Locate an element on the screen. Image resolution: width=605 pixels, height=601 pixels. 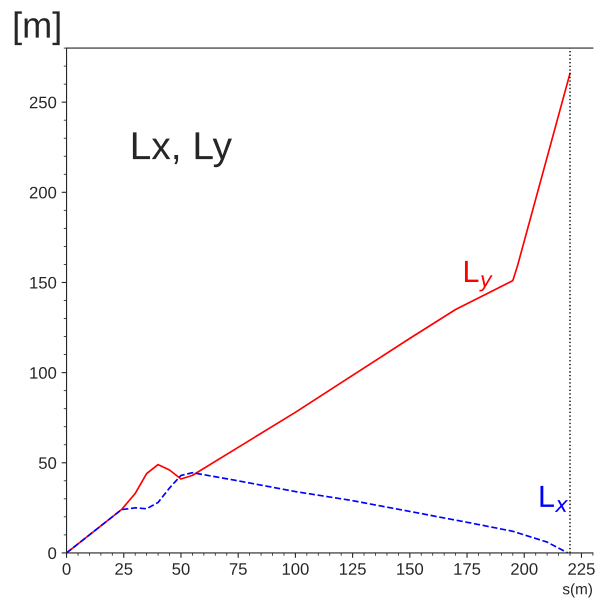
x-tick-label: 75 is located at coordinates (238, 569).